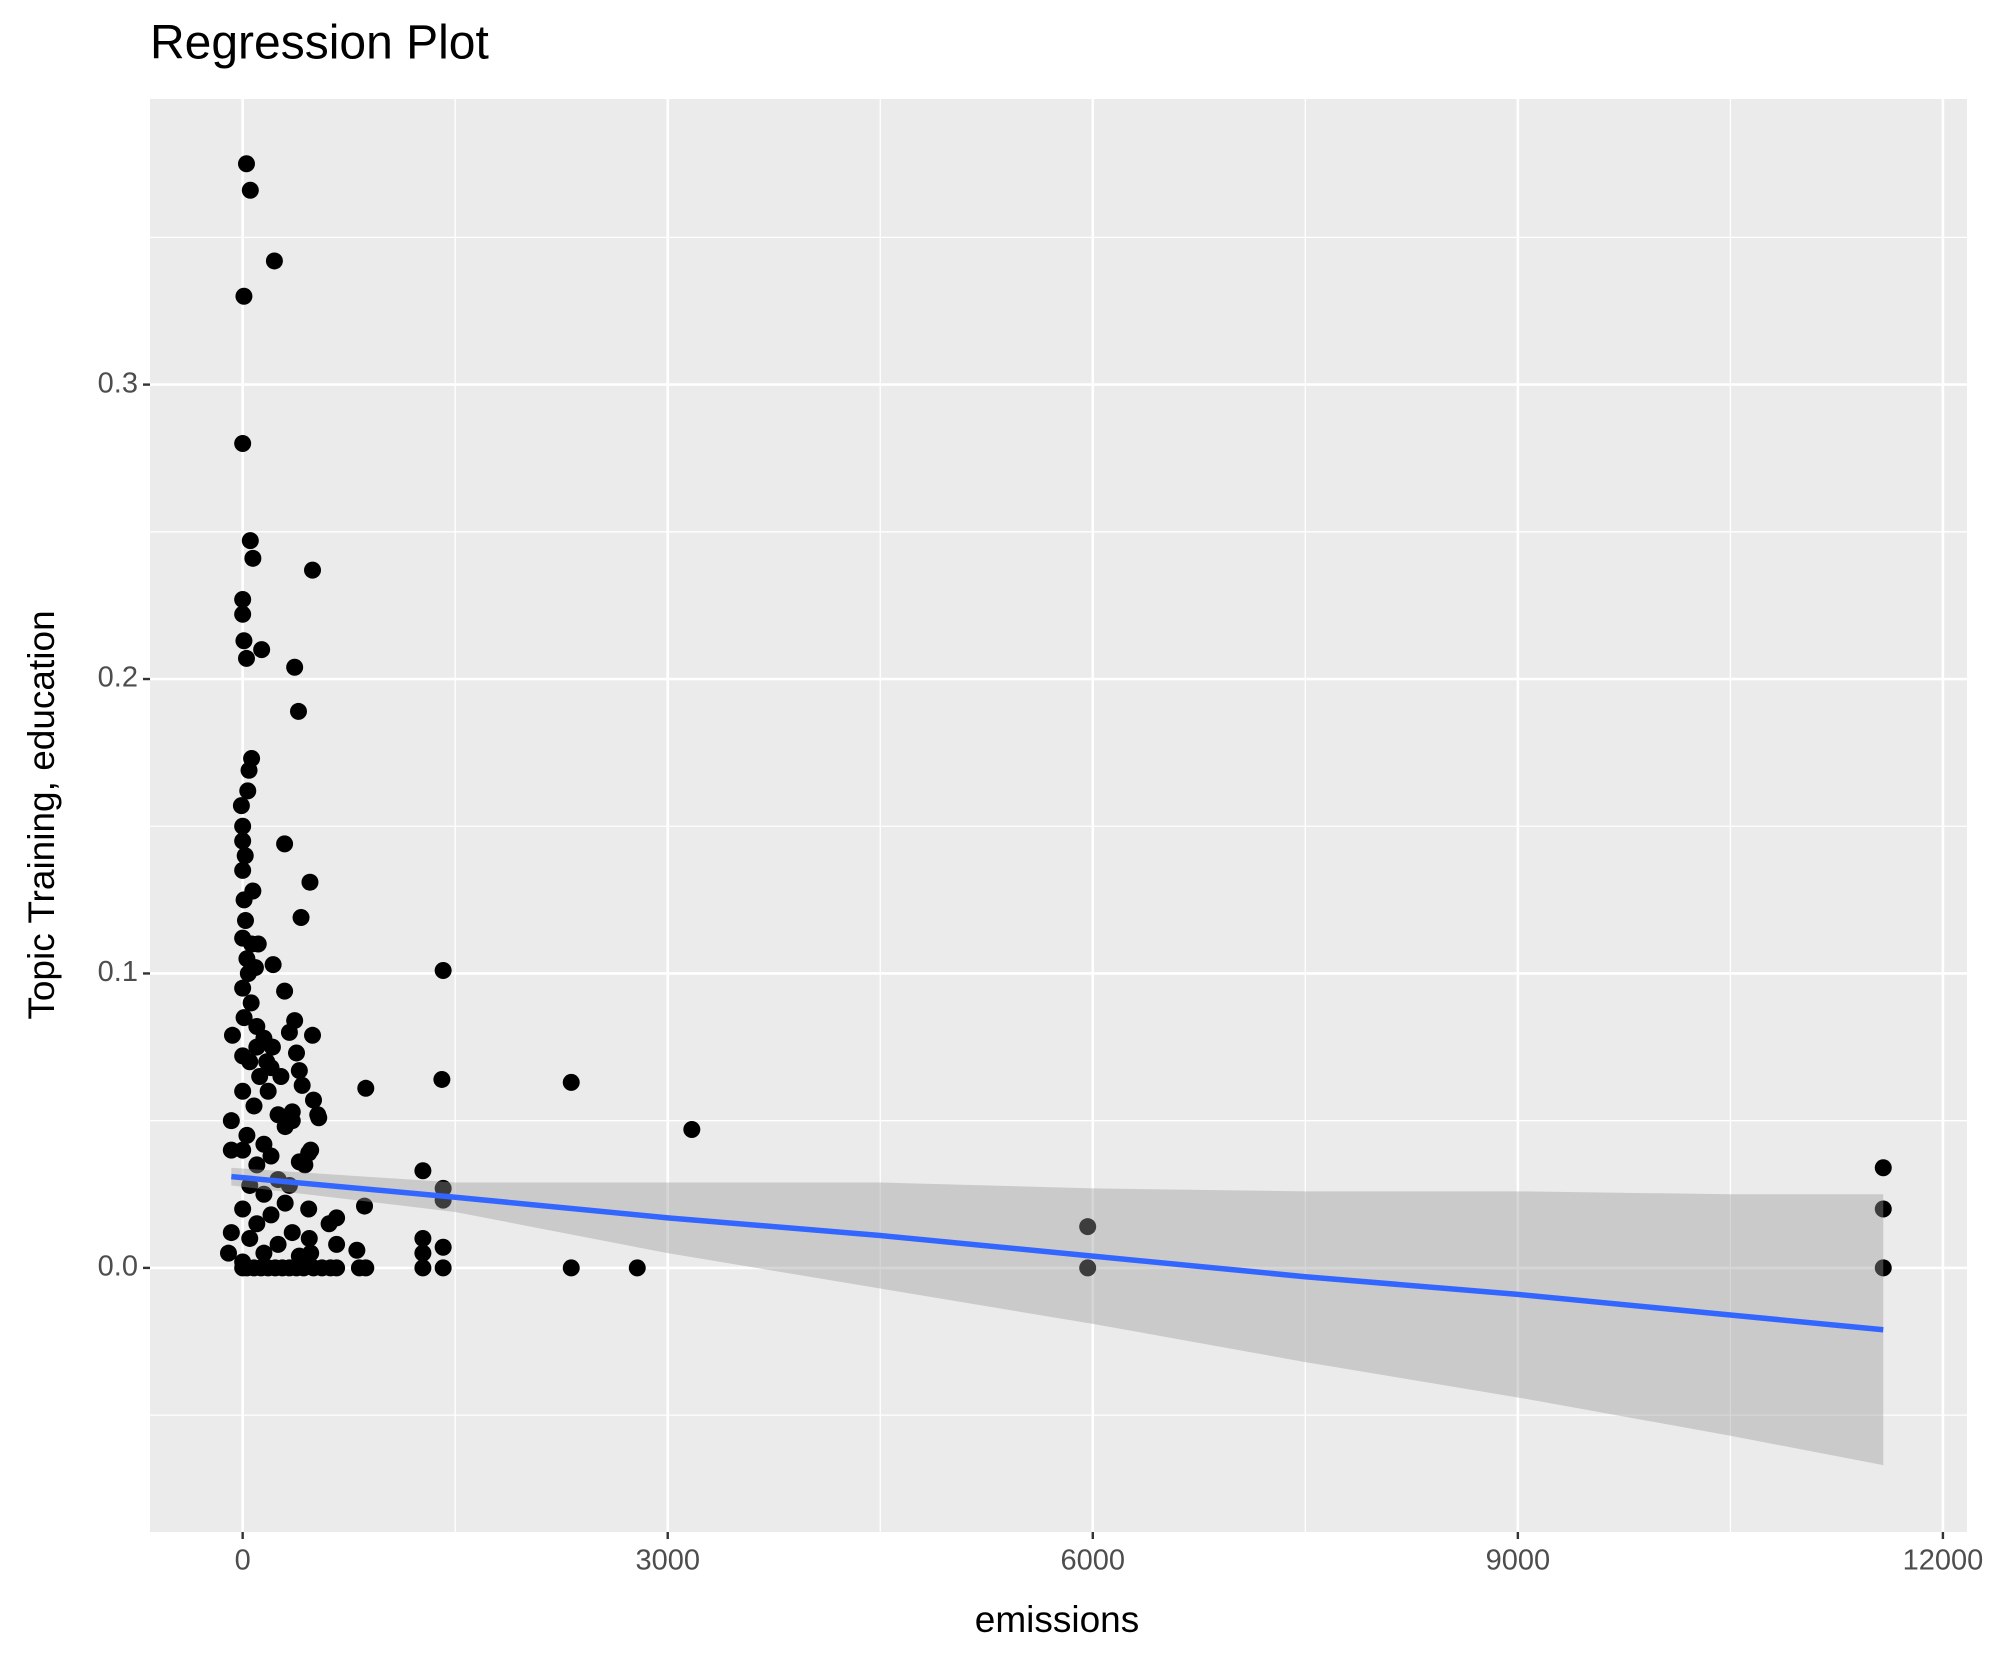 Image resolution: width=1990 pixels, height=1665 pixels. What do you see at coordinates (667, 1561) in the screenshot?
I see `x-tick-label: 3000` at bounding box center [667, 1561].